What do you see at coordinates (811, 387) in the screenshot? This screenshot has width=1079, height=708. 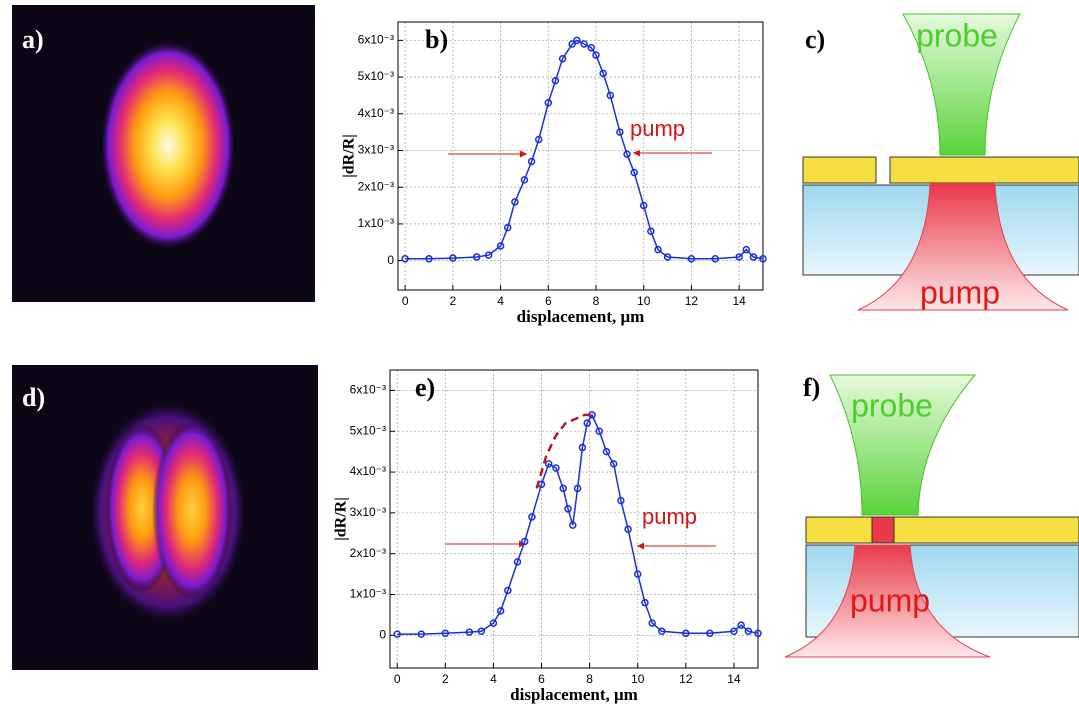 I see `panel-label: f)` at bounding box center [811, 387].